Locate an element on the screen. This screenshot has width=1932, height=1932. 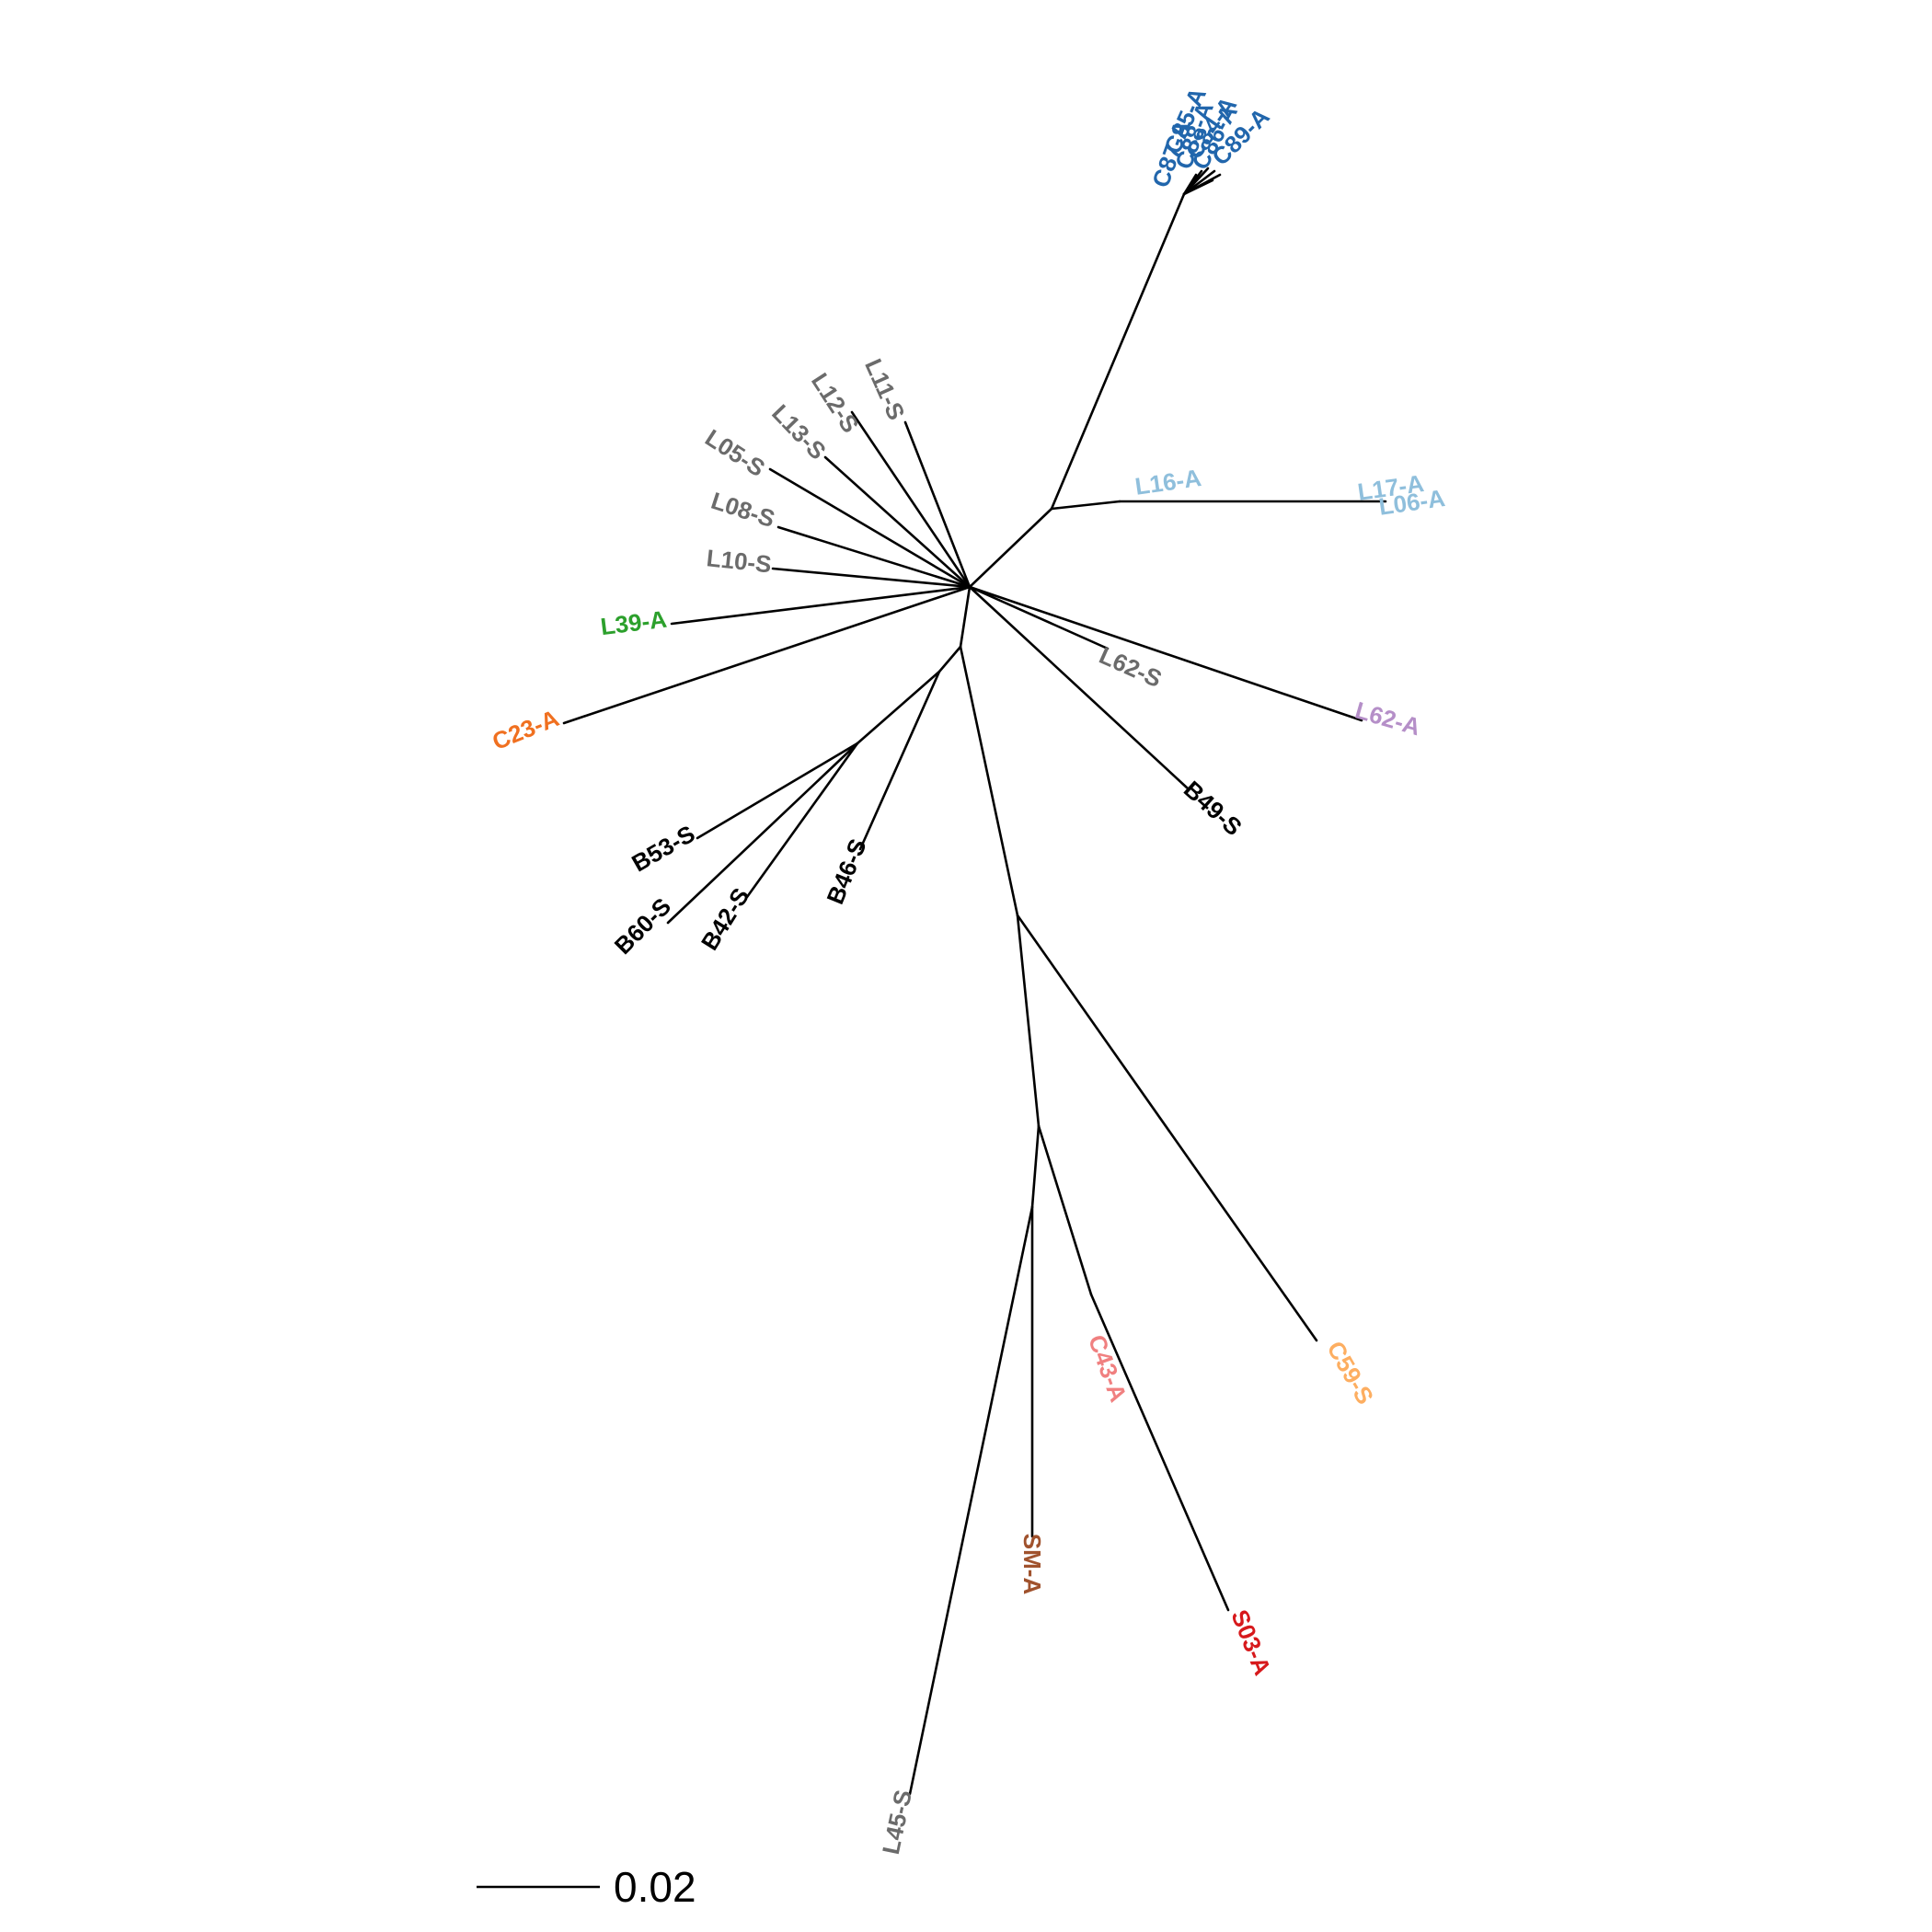
tip-label-l62a: L62-A is located at coordinates (1388, 719).